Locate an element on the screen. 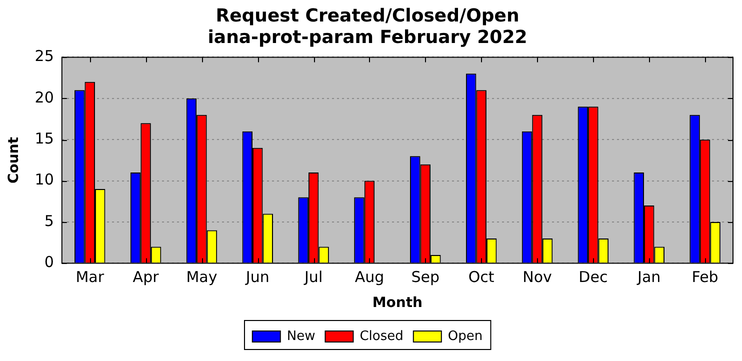 The width and height of the screenshot is (742, 361). x-tick-label: May is located at coordinates (202, 277).